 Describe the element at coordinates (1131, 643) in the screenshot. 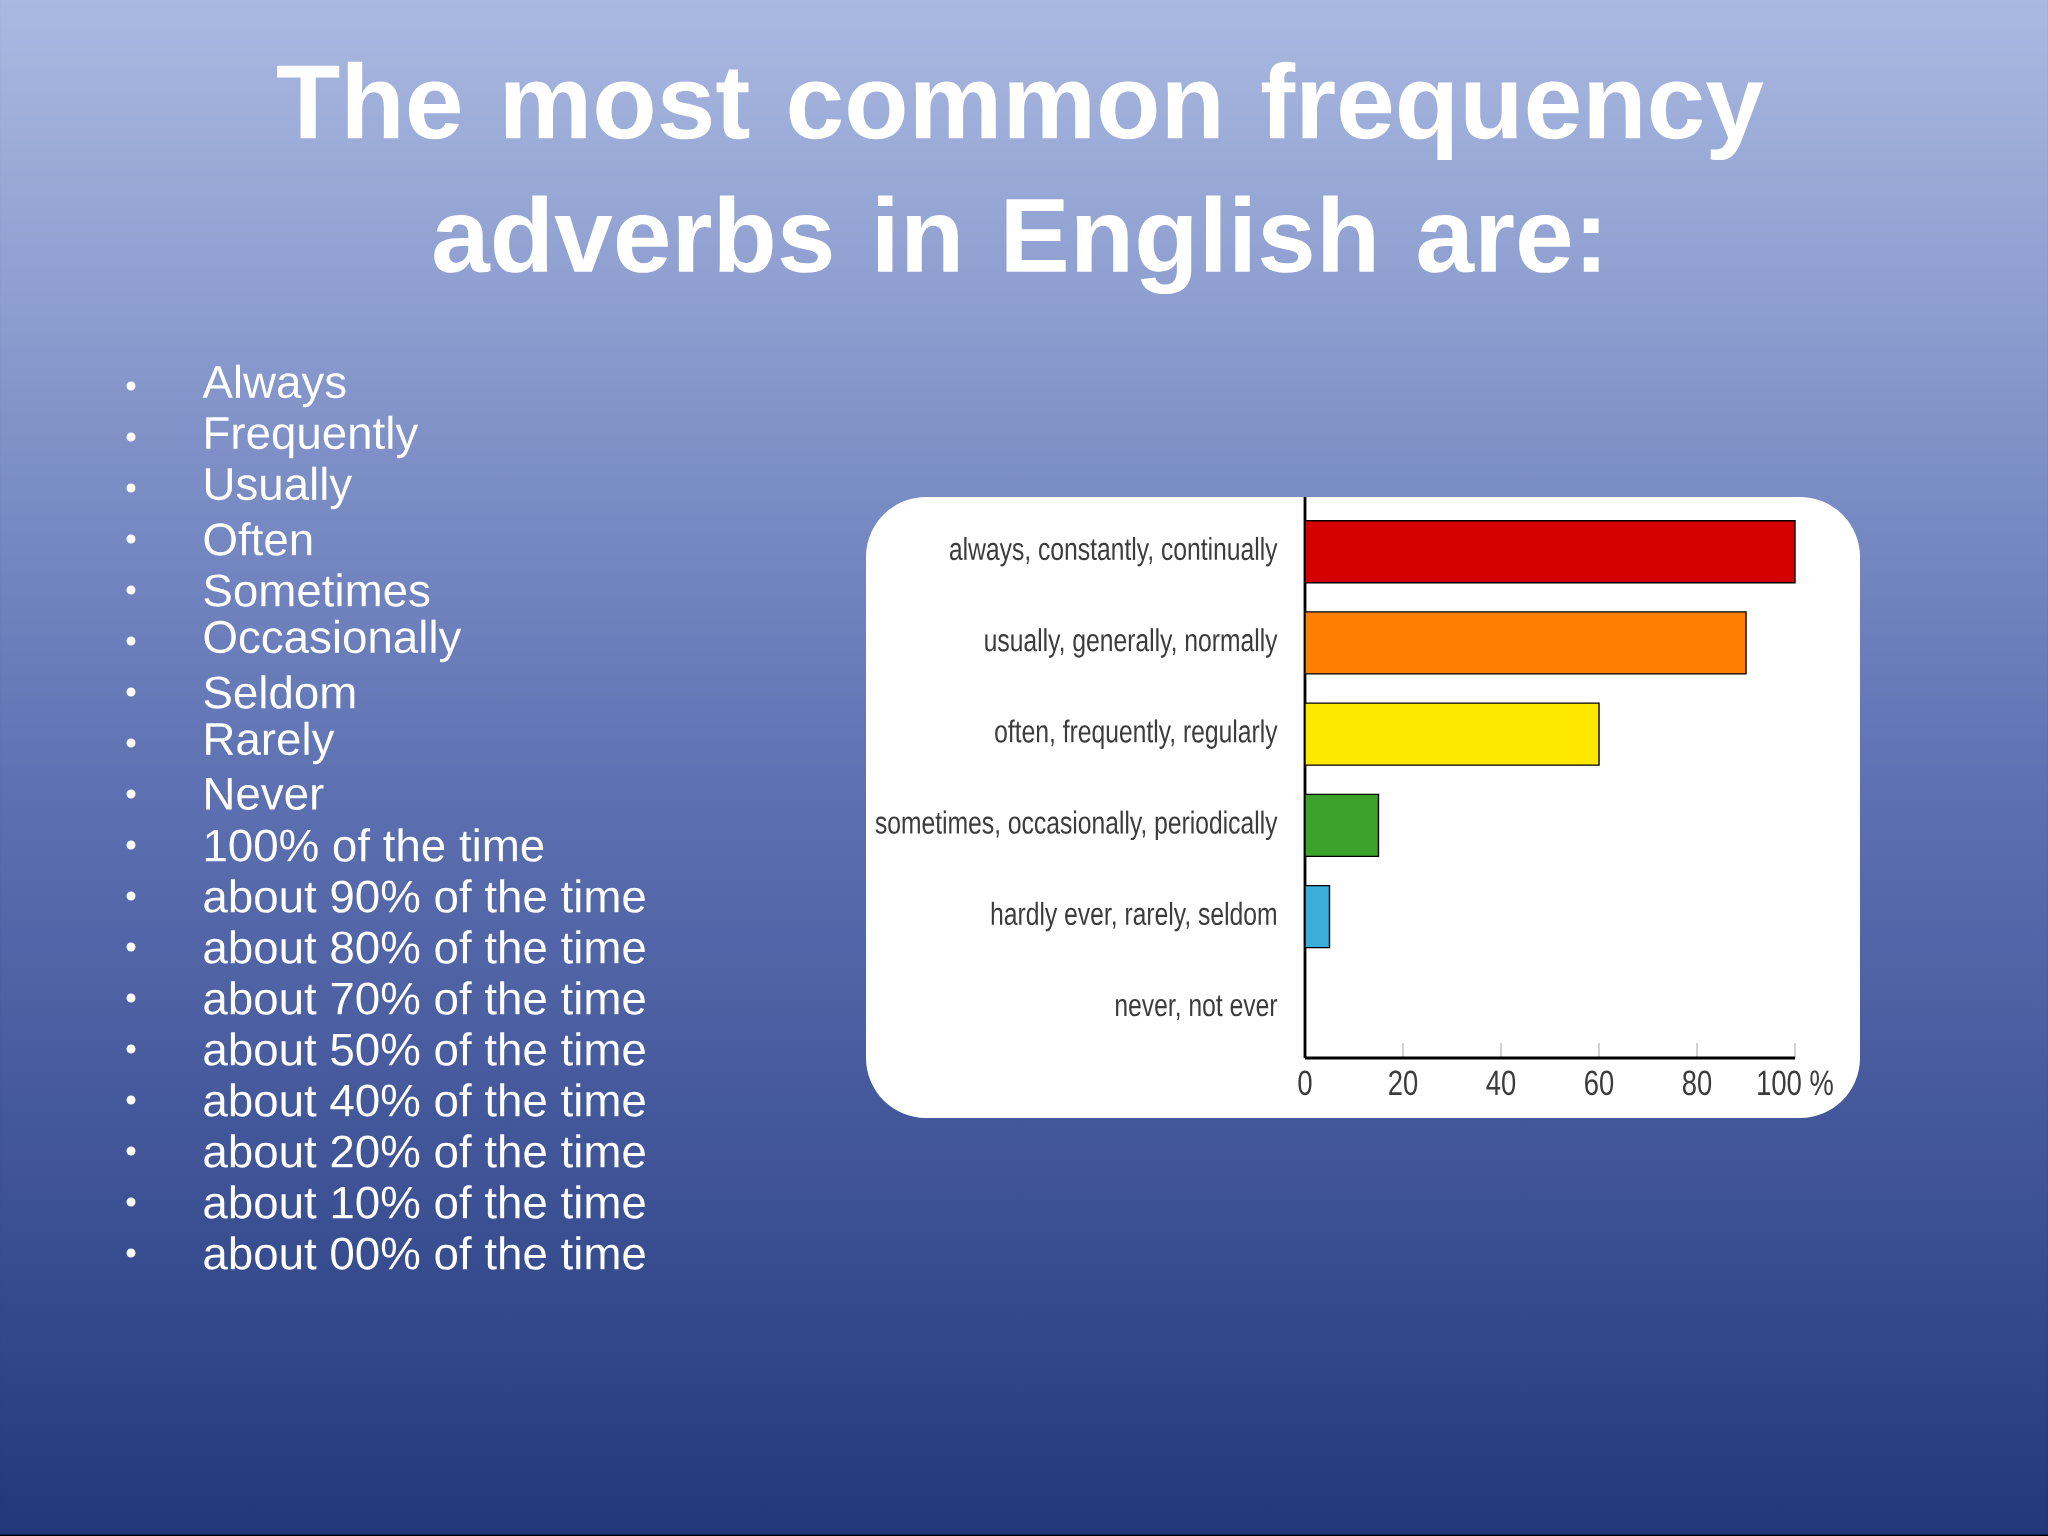

I see `y-tick-label: usually, generally, normally` at that location.